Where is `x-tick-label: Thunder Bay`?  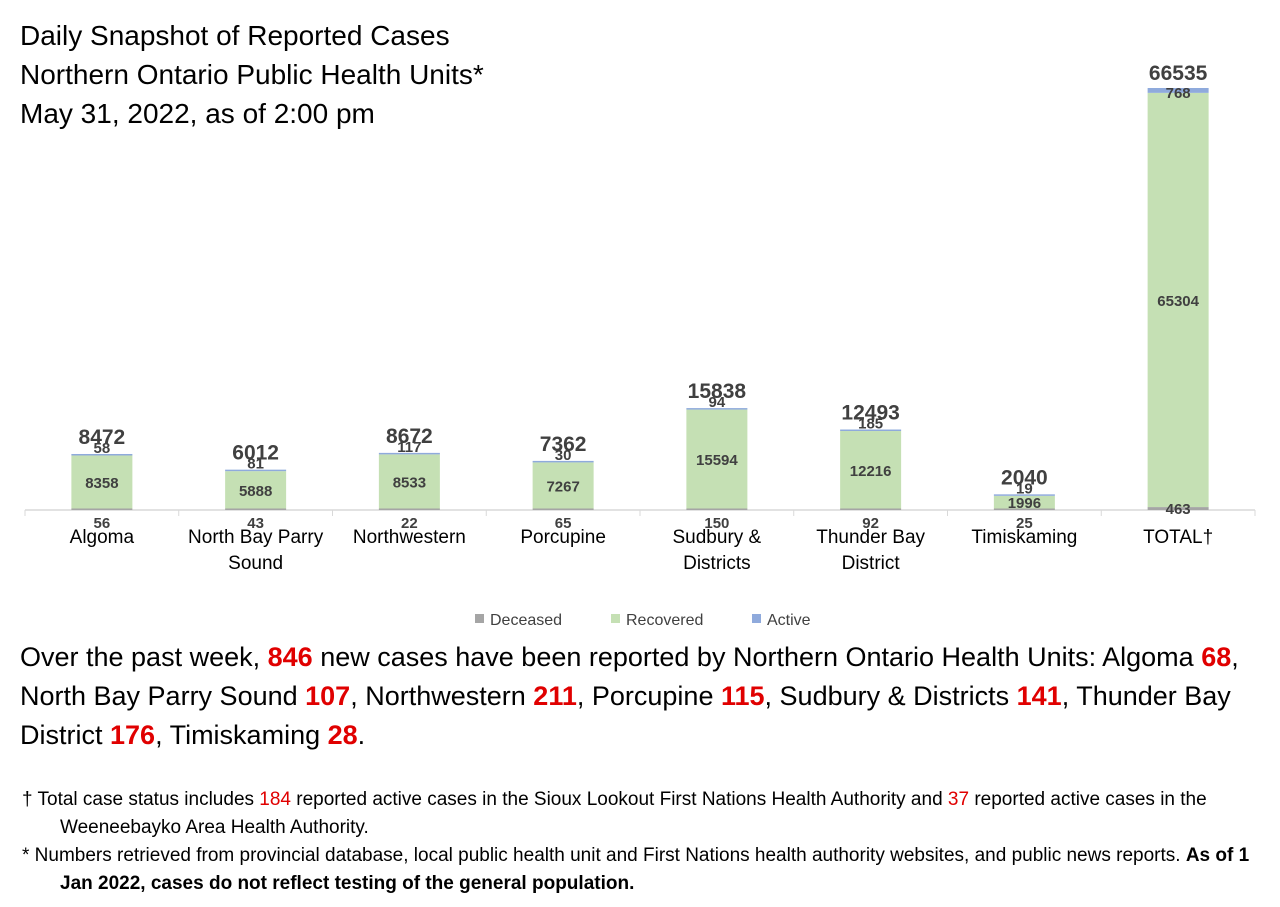
x-tick-label: Thunder Bay is located at coordinates (870, 537).